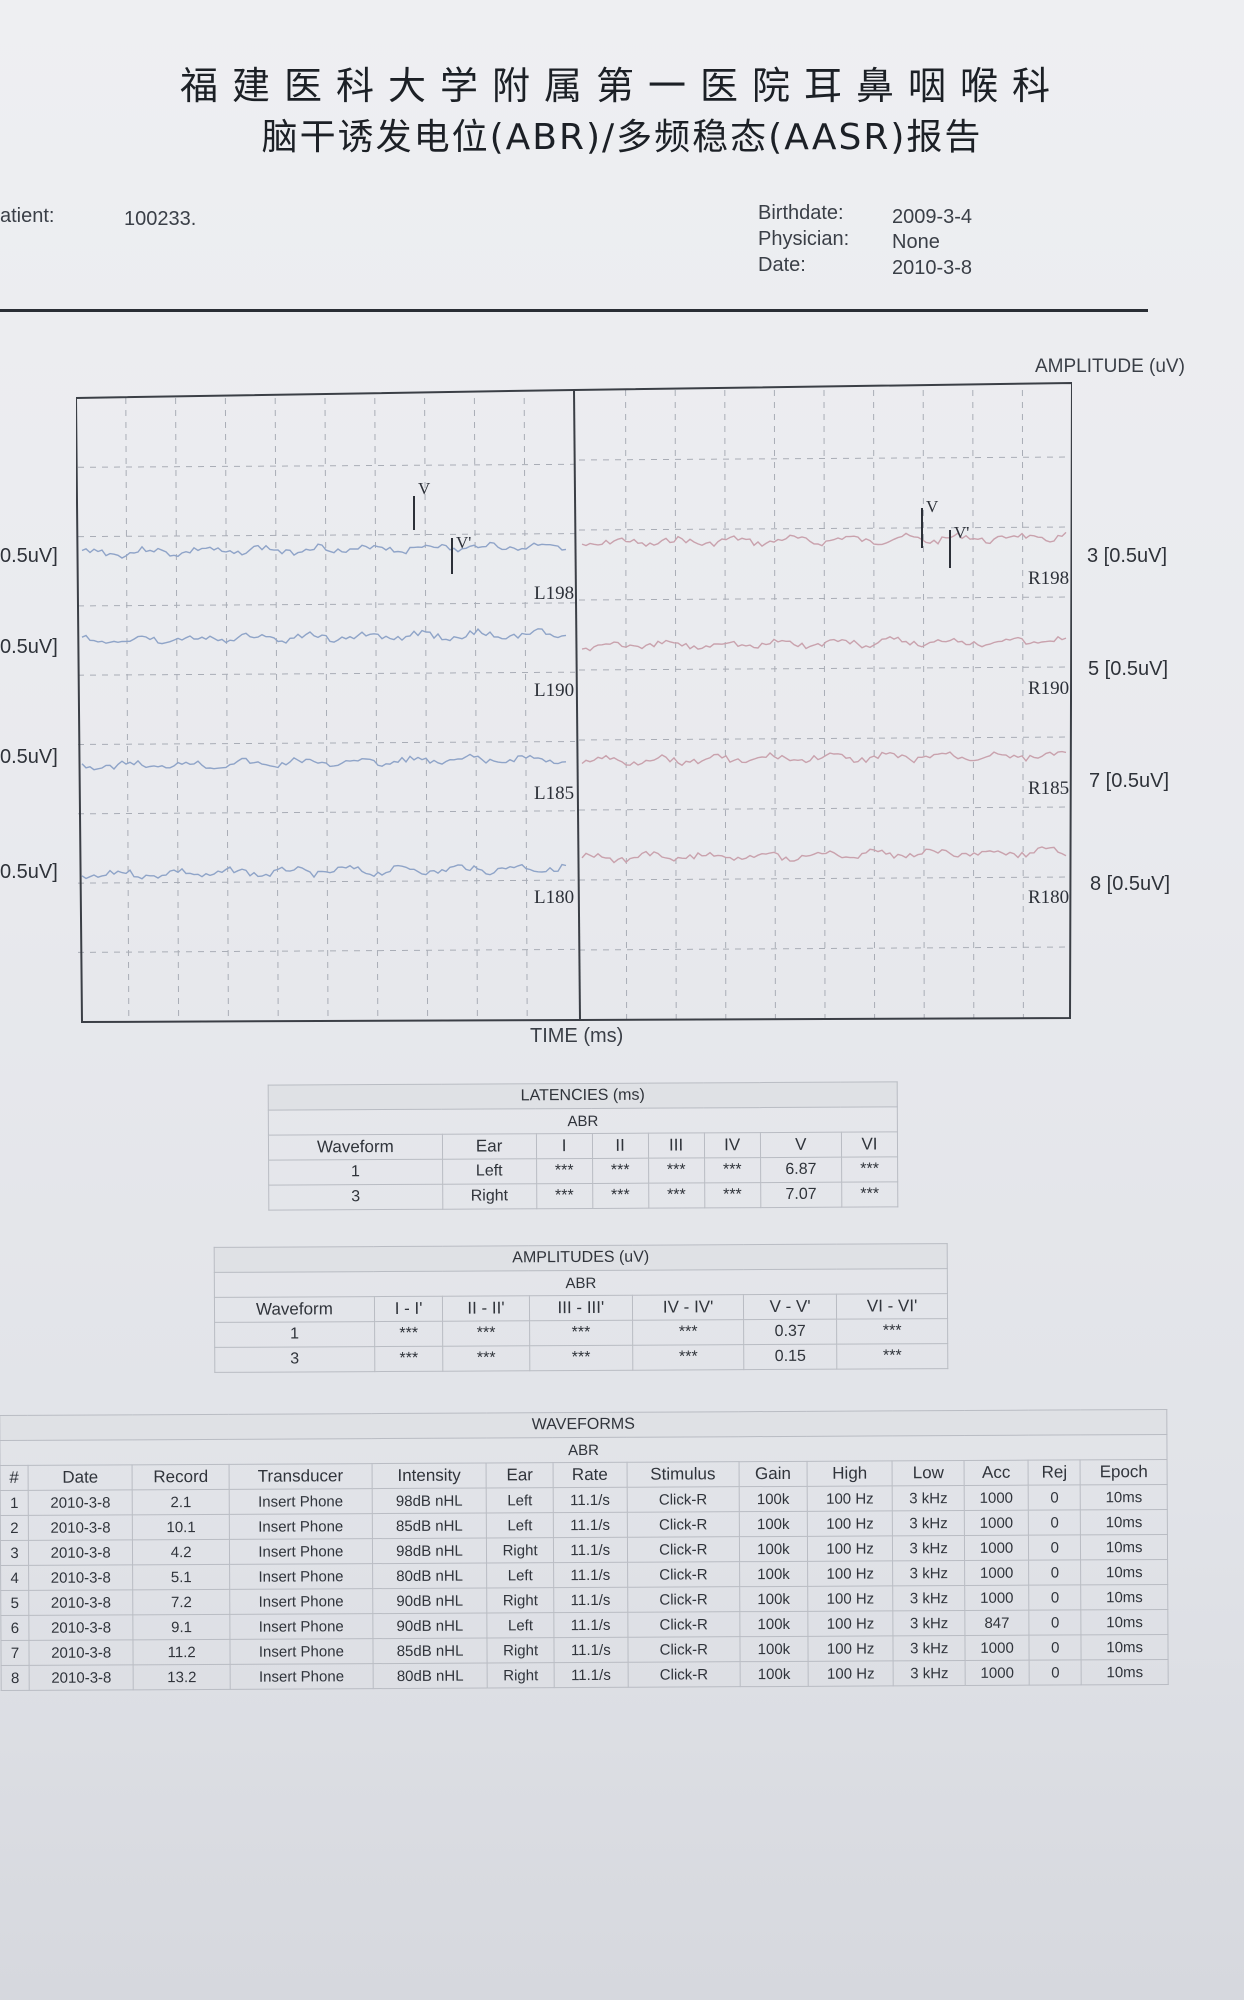  What do you see at coordinates (430, 1651) in the screenshot?
I see `waveforms-cell: 85dB nHL` at bounding box center [430, 1651].